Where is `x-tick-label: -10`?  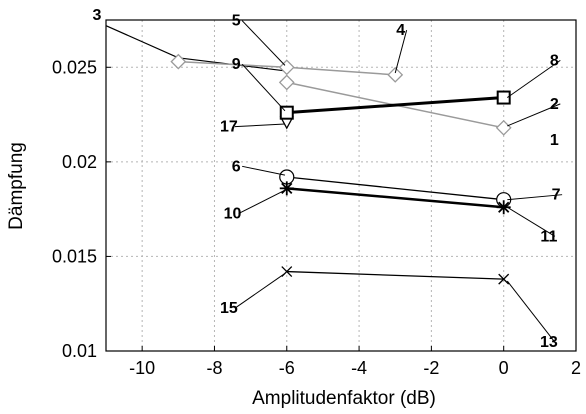 x-tick-label: -10 is located at coordinates (142, 368).